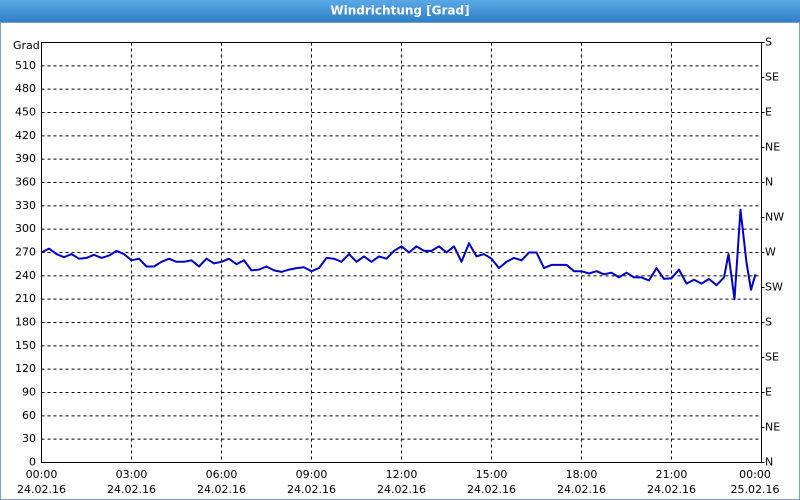 This screenshot has height=500, width=800. Describe the element at coordinates (25, 368) in the screenshot. I see `y-tick-label: 120` at that location.